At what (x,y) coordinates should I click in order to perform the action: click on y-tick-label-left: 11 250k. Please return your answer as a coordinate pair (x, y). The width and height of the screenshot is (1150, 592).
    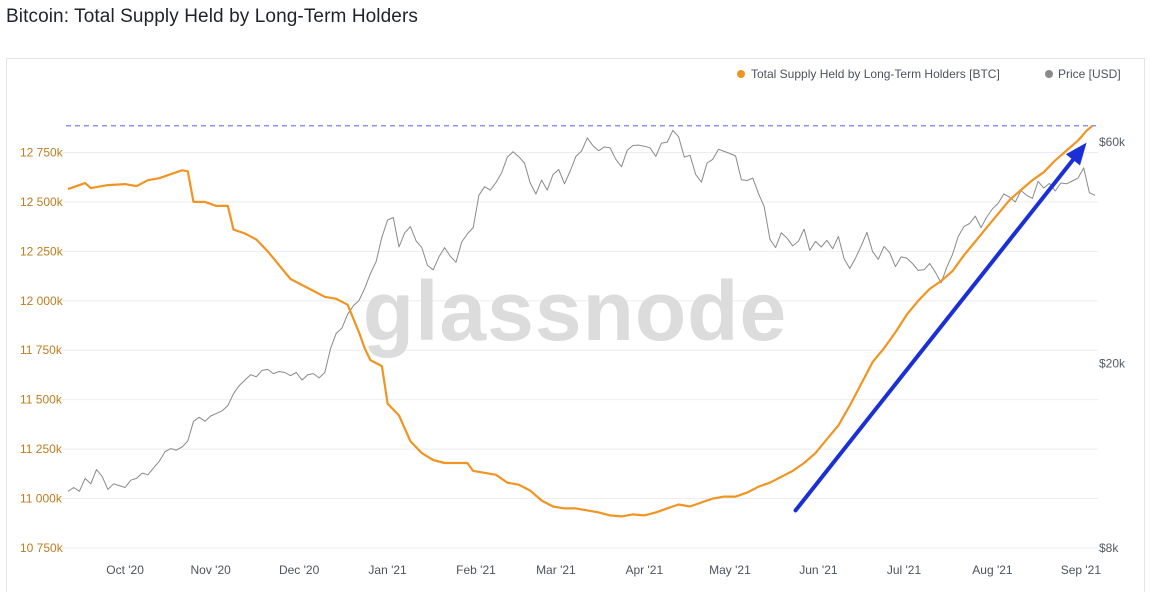
    Looking at the image, I should click on (41, 449).